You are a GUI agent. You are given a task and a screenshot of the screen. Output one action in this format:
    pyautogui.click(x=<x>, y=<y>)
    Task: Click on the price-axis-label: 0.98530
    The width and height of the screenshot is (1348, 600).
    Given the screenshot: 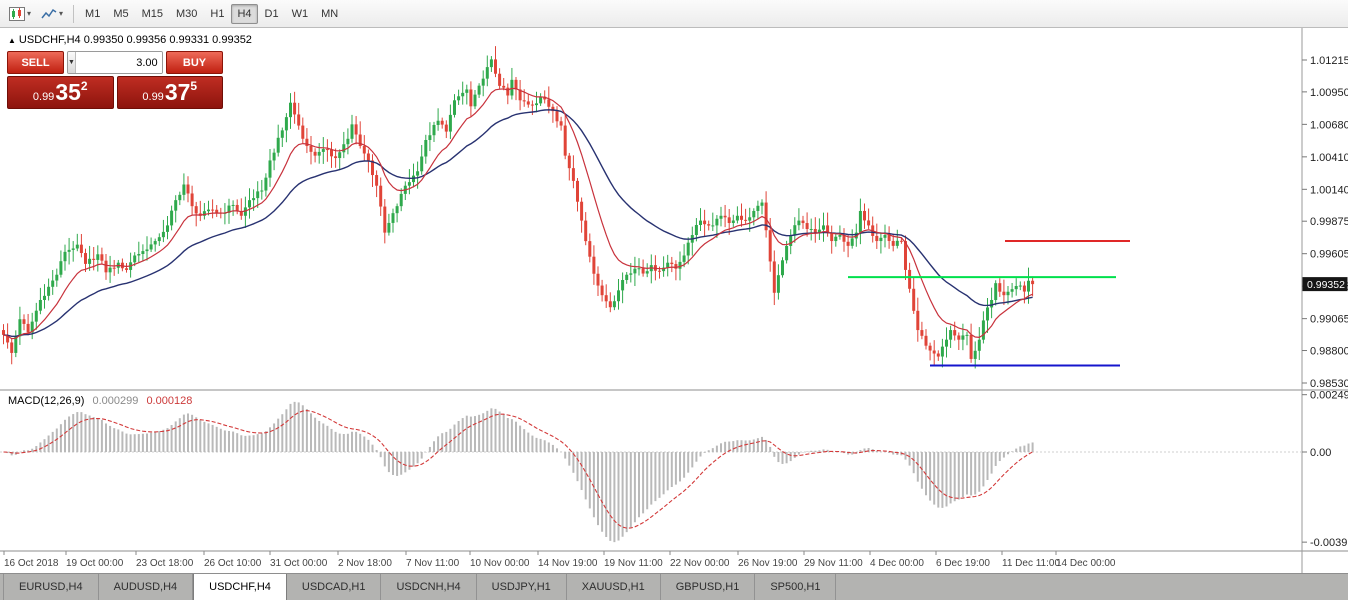 What is the action you would take?
    pyautogui.click(x=1329, y=384)
    